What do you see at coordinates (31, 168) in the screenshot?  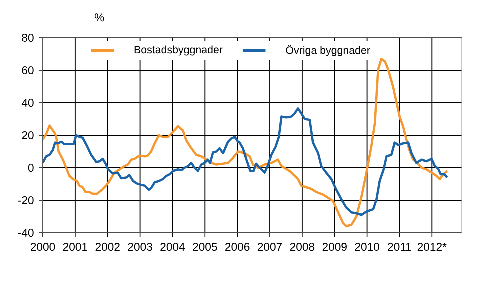 I see `y-tick-label: 0` at bounding box center [31, 168].